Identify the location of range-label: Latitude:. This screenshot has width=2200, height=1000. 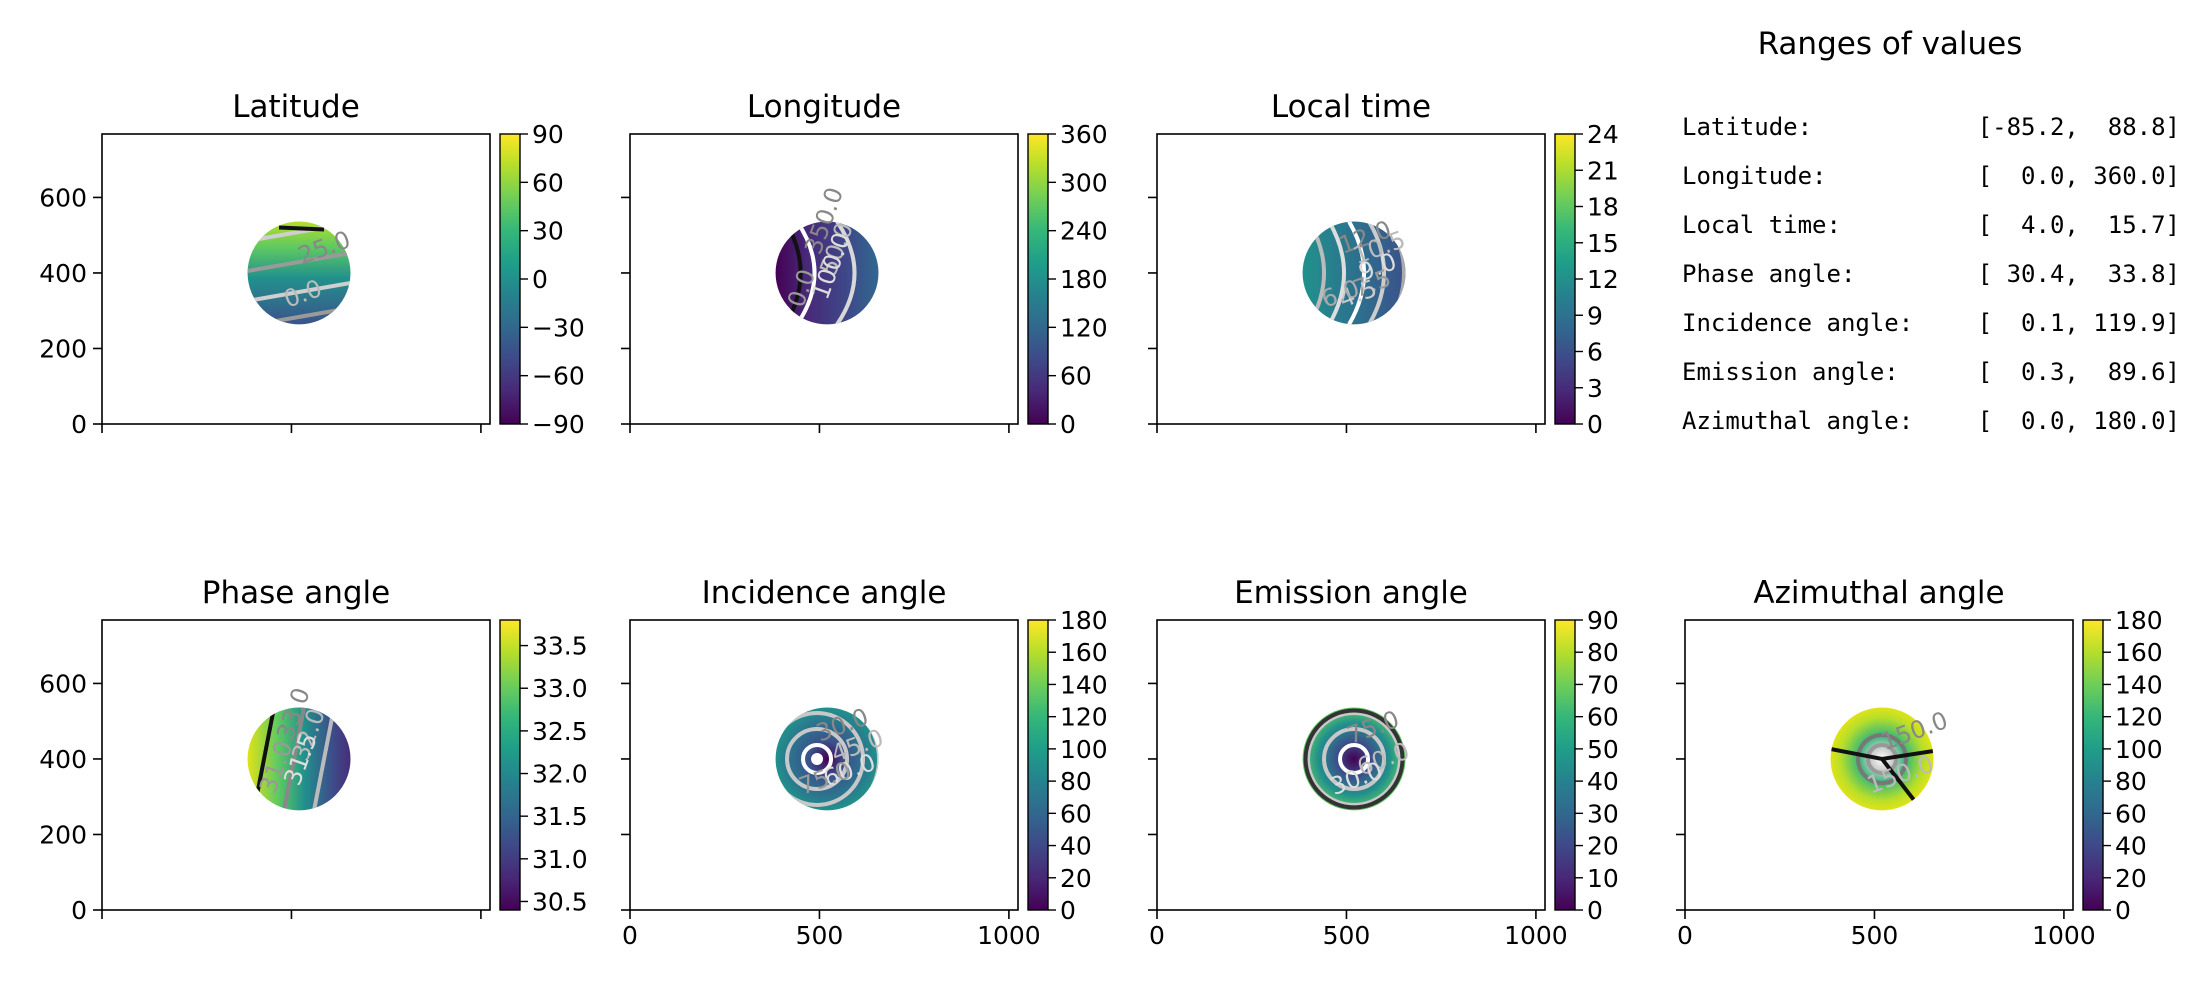
(1747, 127).